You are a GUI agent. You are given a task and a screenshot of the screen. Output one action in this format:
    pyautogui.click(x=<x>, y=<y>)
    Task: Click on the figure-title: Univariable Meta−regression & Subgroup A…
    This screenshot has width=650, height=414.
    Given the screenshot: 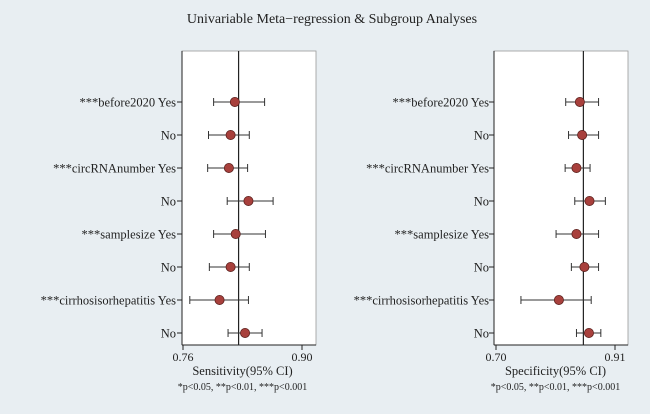 What is the action you would take?
    pyautogui.click(x=332, y=19)
    